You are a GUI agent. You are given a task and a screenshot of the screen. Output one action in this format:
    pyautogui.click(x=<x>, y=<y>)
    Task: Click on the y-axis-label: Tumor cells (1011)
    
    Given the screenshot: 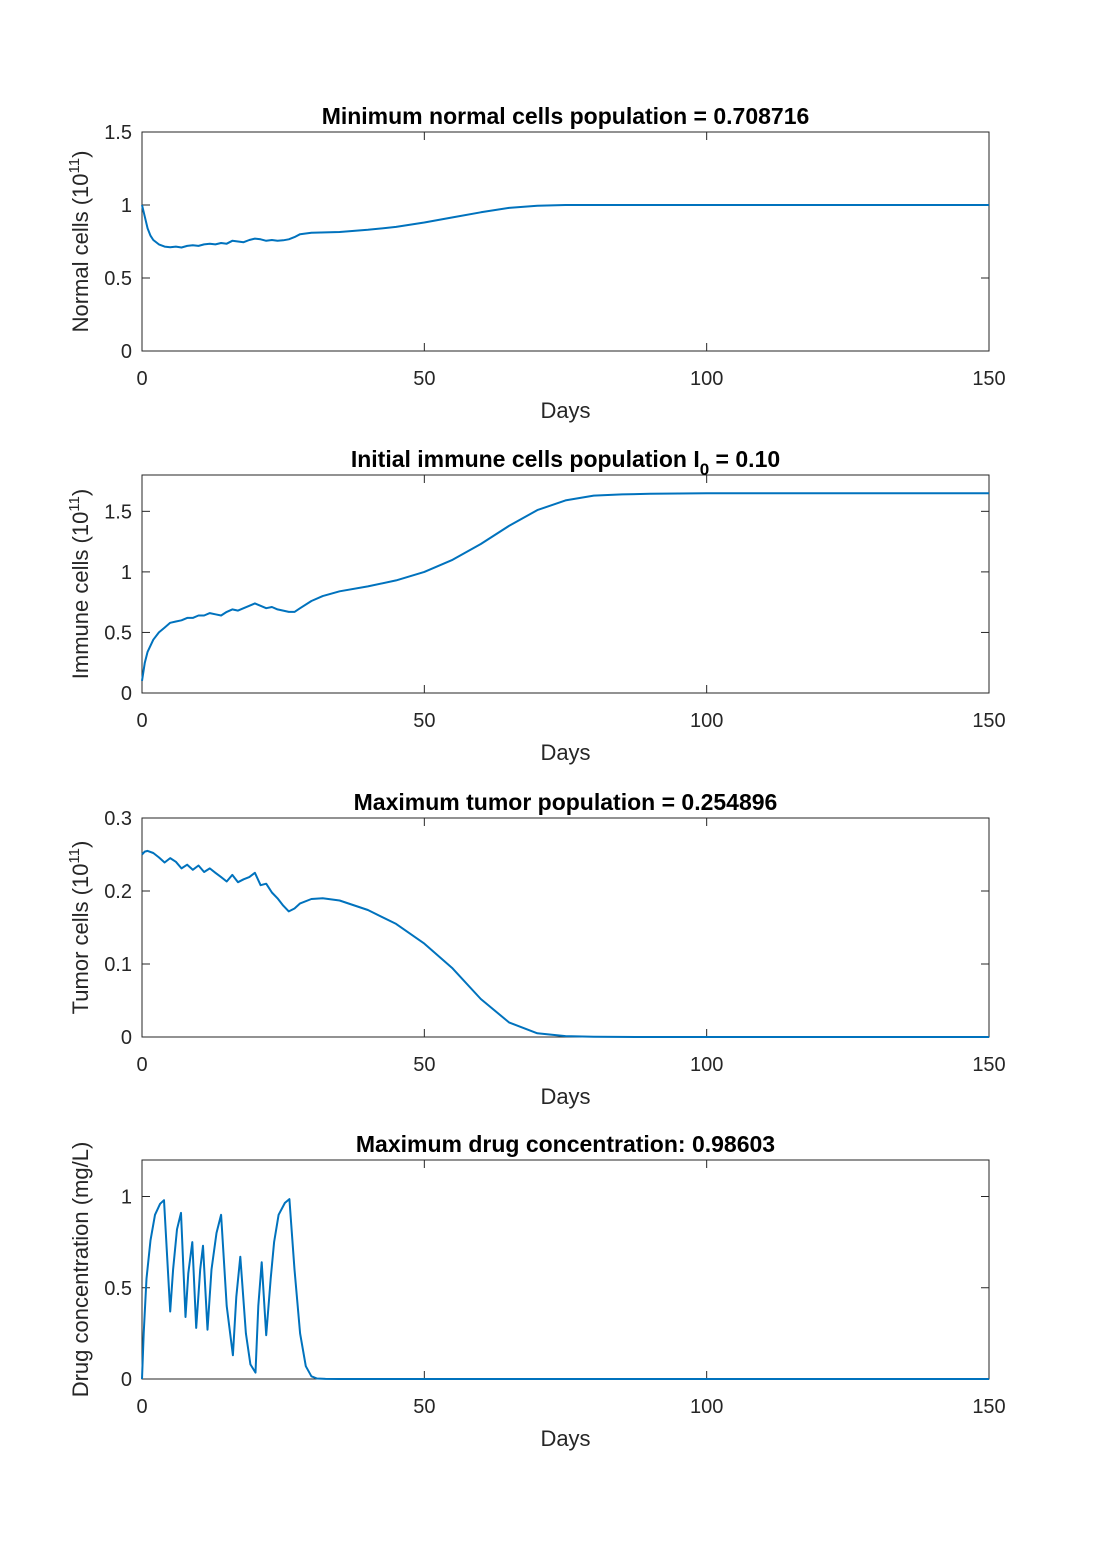 What is the action you would take?
    pyautogui.click(x=79, y=928)
    